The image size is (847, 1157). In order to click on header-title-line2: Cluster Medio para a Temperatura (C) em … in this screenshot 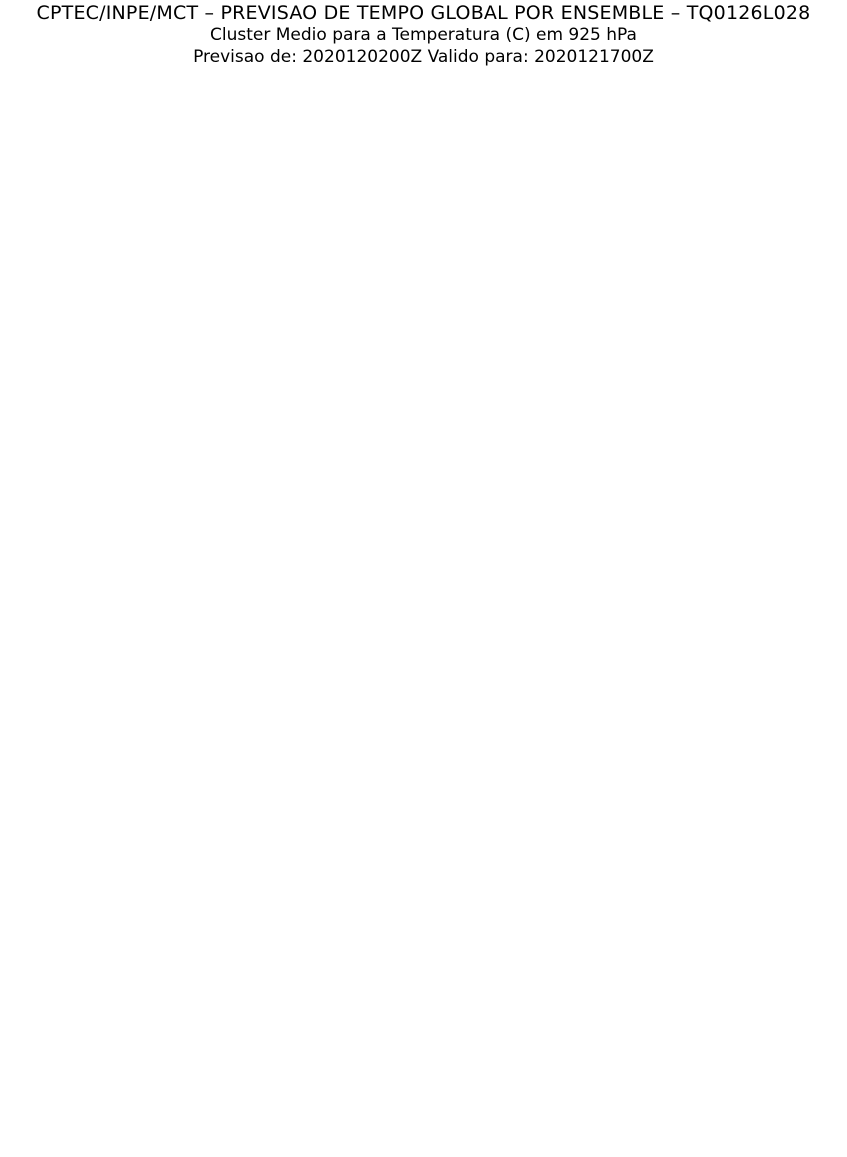, I will do `click(423, 35)`.